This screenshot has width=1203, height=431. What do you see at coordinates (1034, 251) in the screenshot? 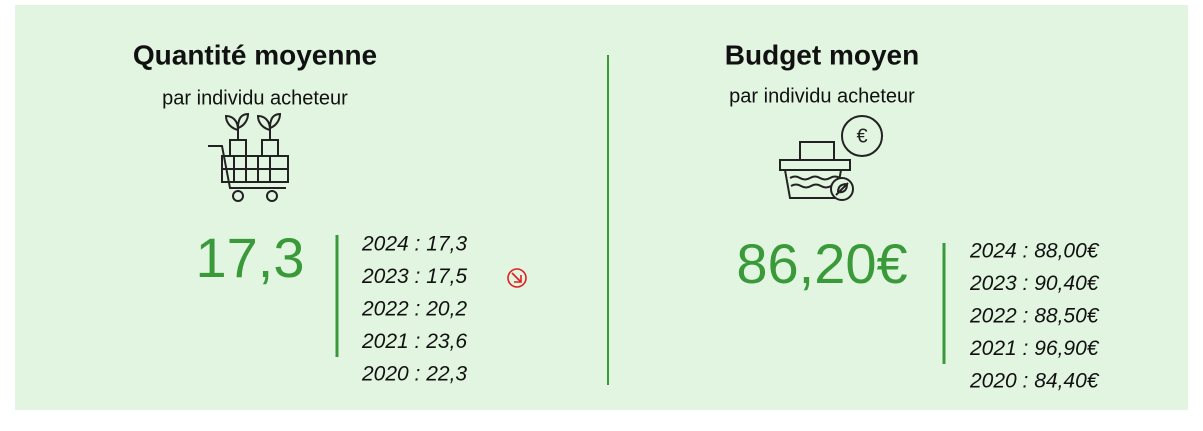
I see `history-line: 2024 : 88,00€` at bounding box center [1034, 251].